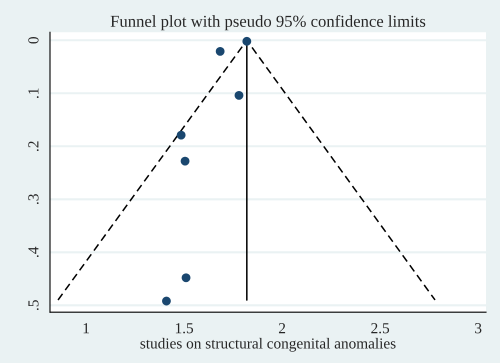 The image size is (500, 363). I want to click on y-tick-label: .2, so click(33, 146).